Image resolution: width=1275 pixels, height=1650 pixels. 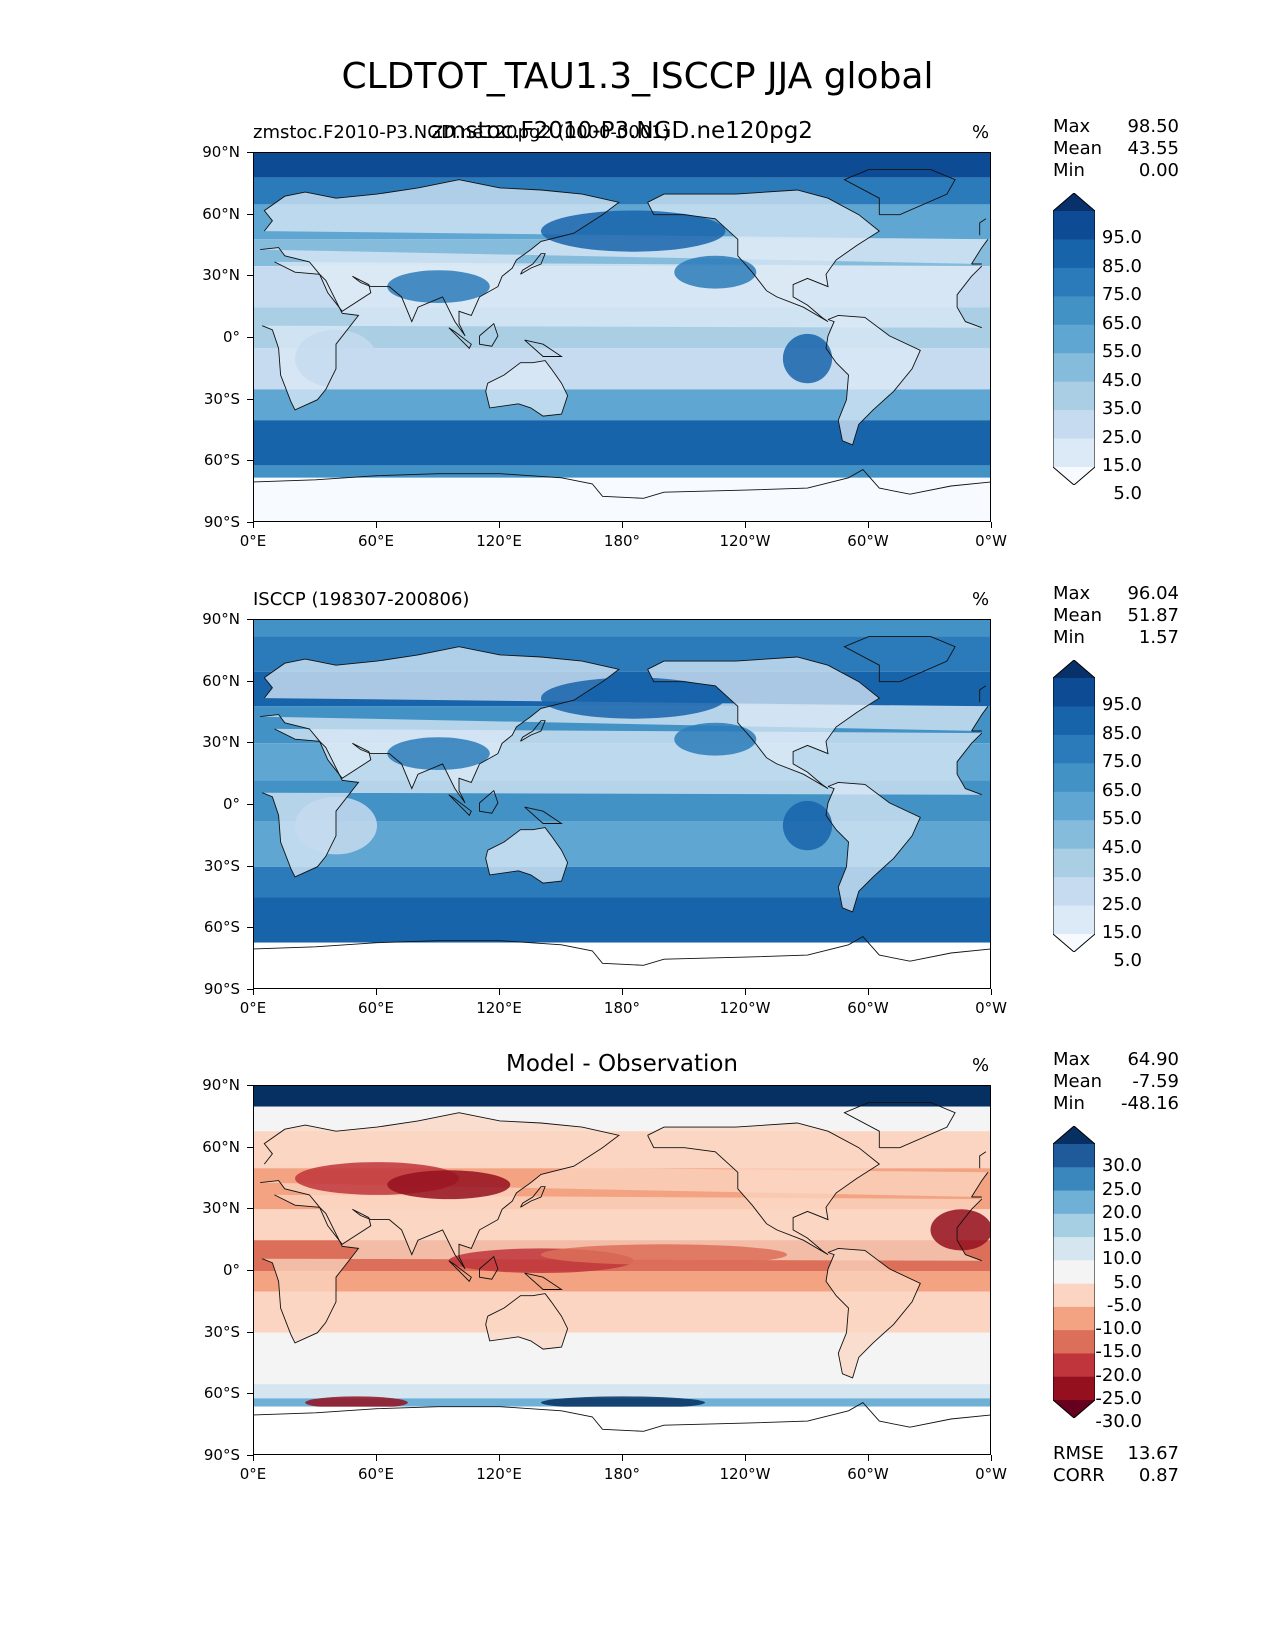 What do you see at coordinates (1124, 1305) in the screenshot?
I see `colorbar-label: -5.0` at bounding box center [1124, 1305].